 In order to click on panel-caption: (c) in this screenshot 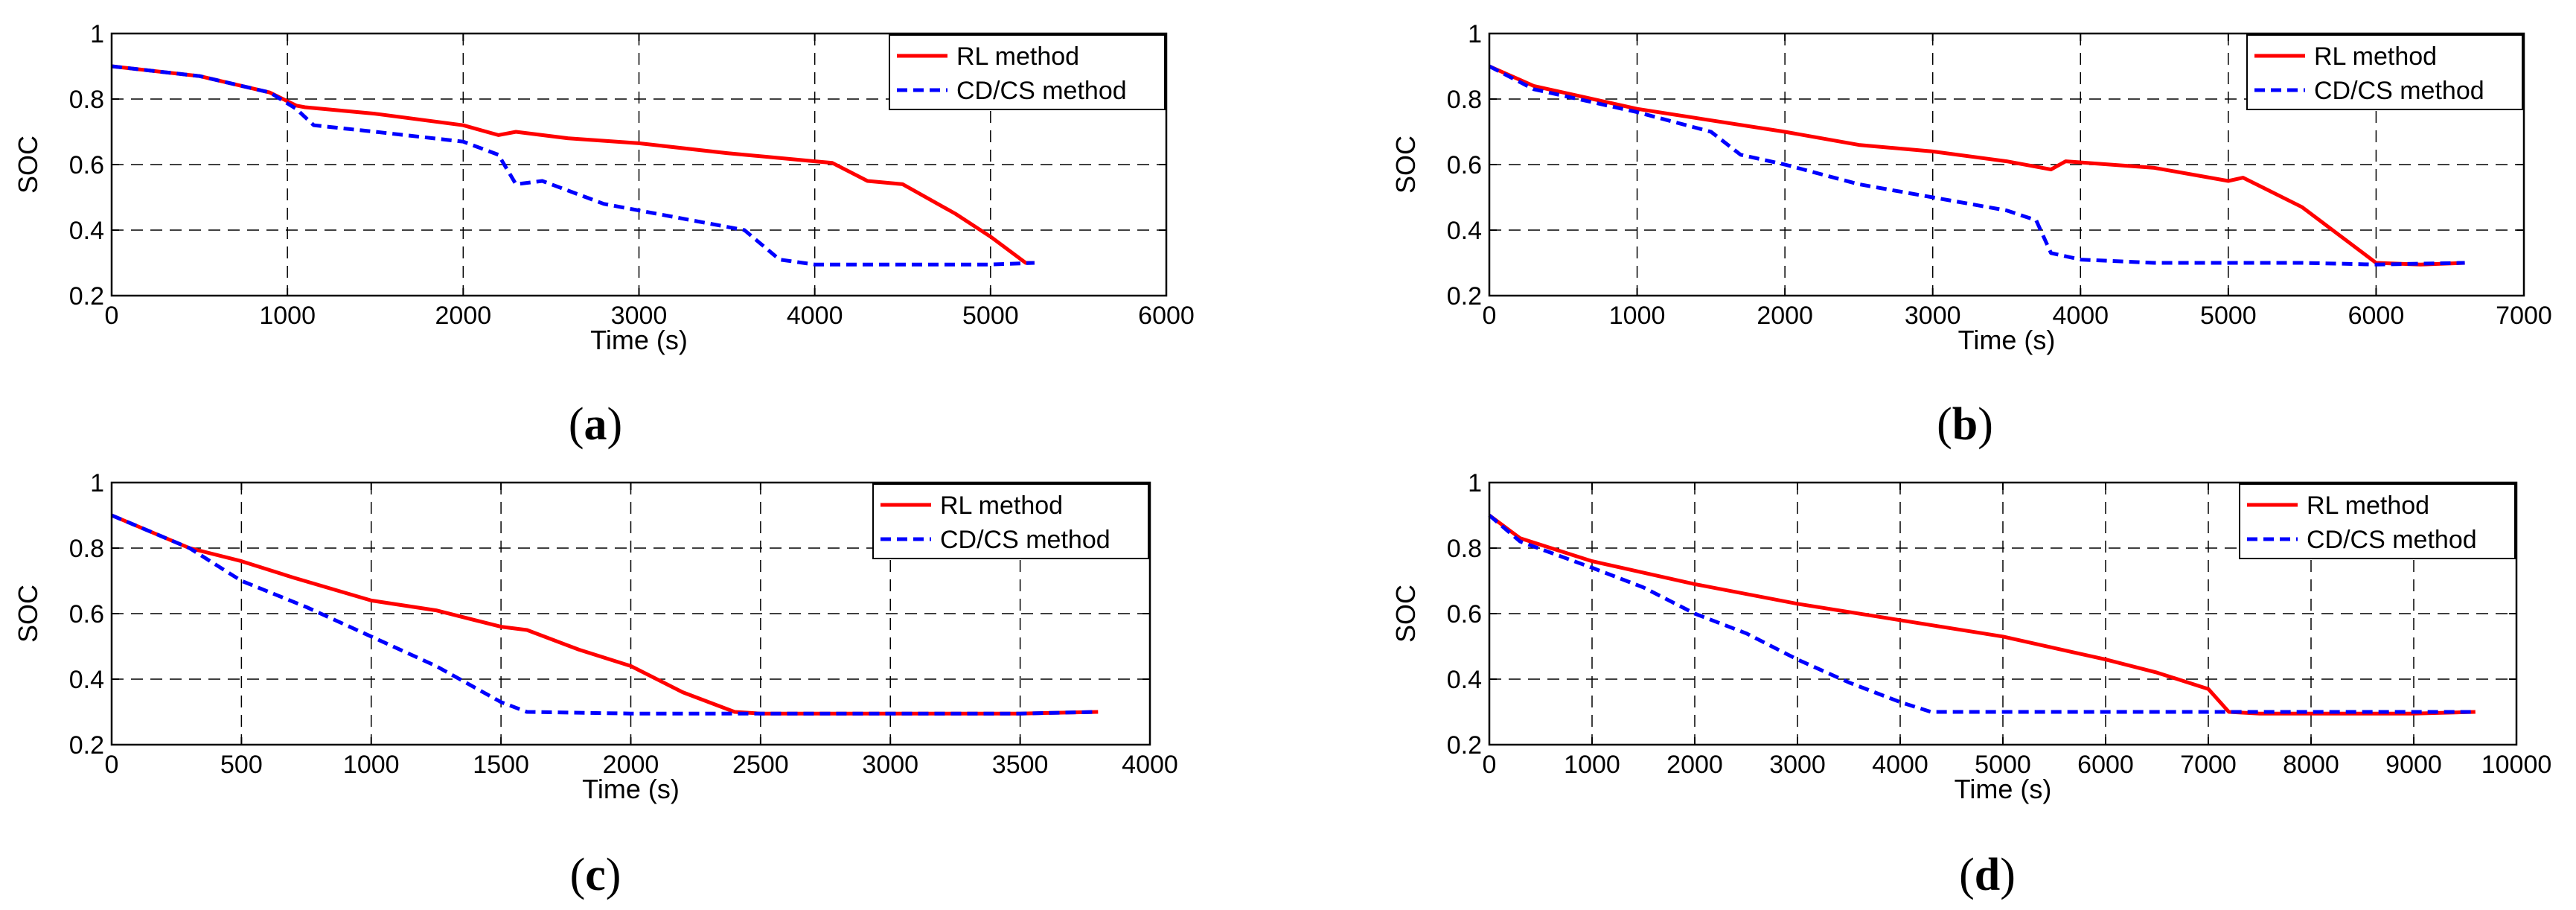, I will do `click(595, 875)`.